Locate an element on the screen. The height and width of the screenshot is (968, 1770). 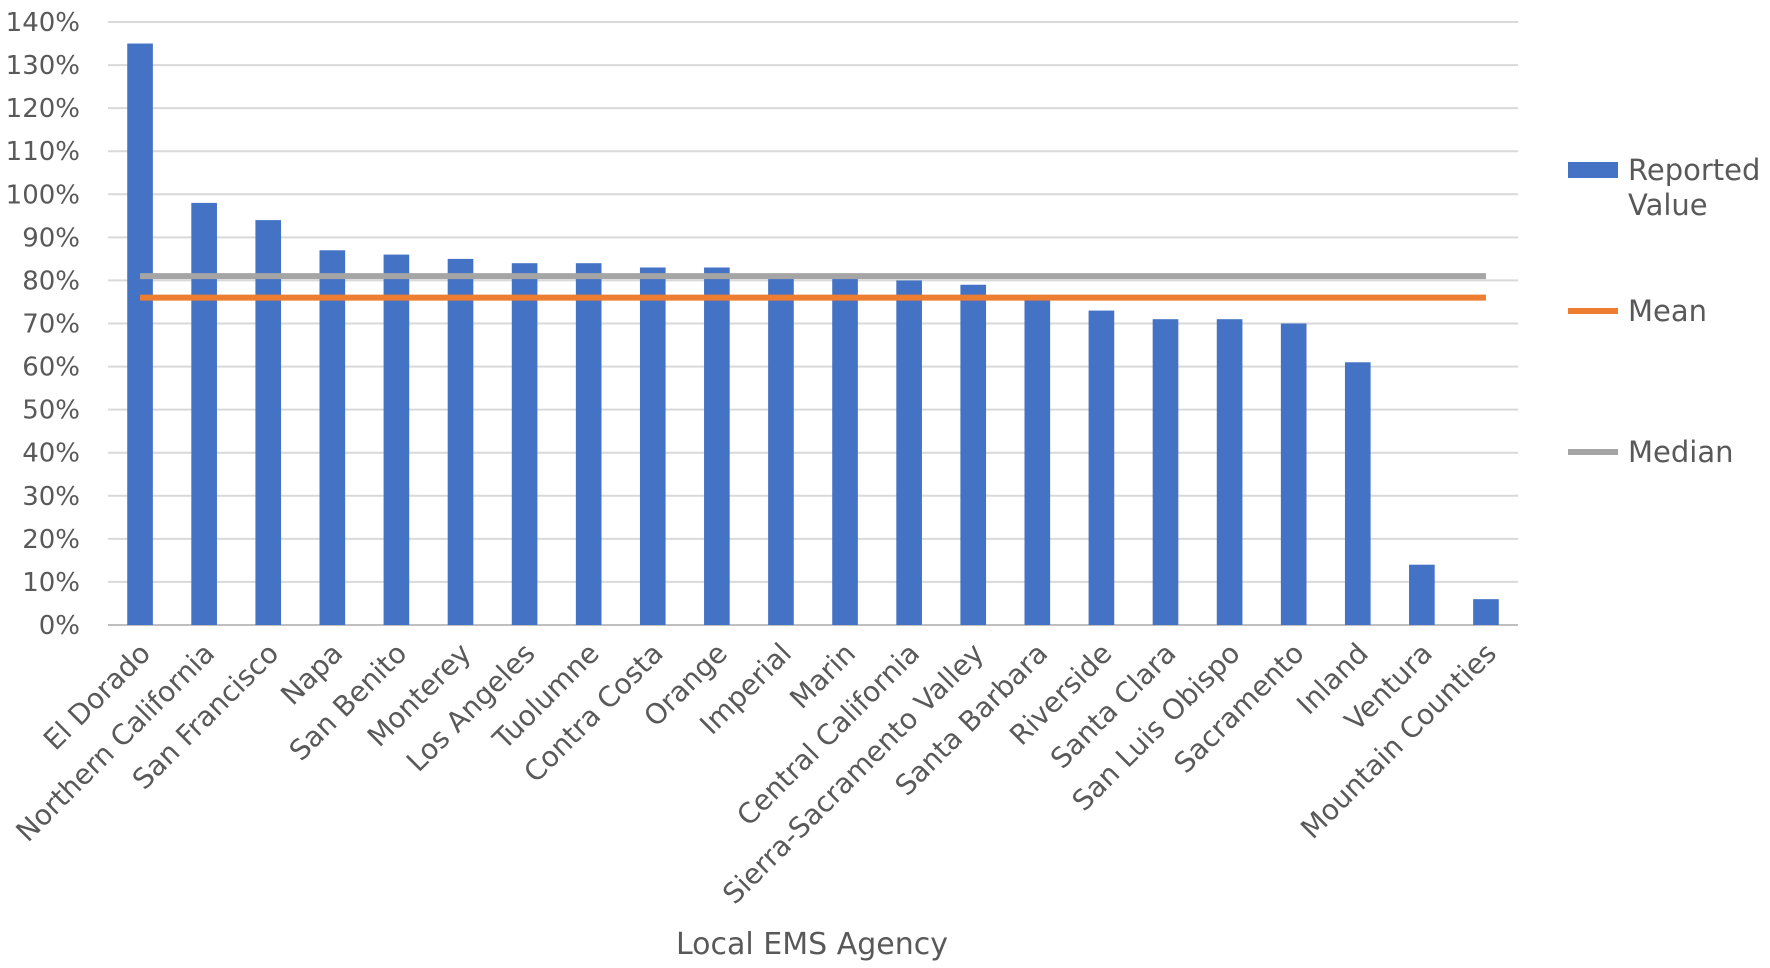
legend-label: Reported Value is located at coordinates (1694, 187).